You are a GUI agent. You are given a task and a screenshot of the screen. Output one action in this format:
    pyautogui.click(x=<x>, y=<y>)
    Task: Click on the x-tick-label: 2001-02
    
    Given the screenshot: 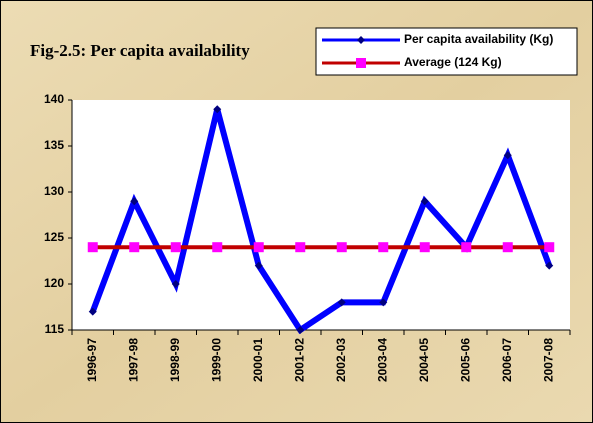 What is the action you would take?
    pyautogui.click(x=299, y=360)
    